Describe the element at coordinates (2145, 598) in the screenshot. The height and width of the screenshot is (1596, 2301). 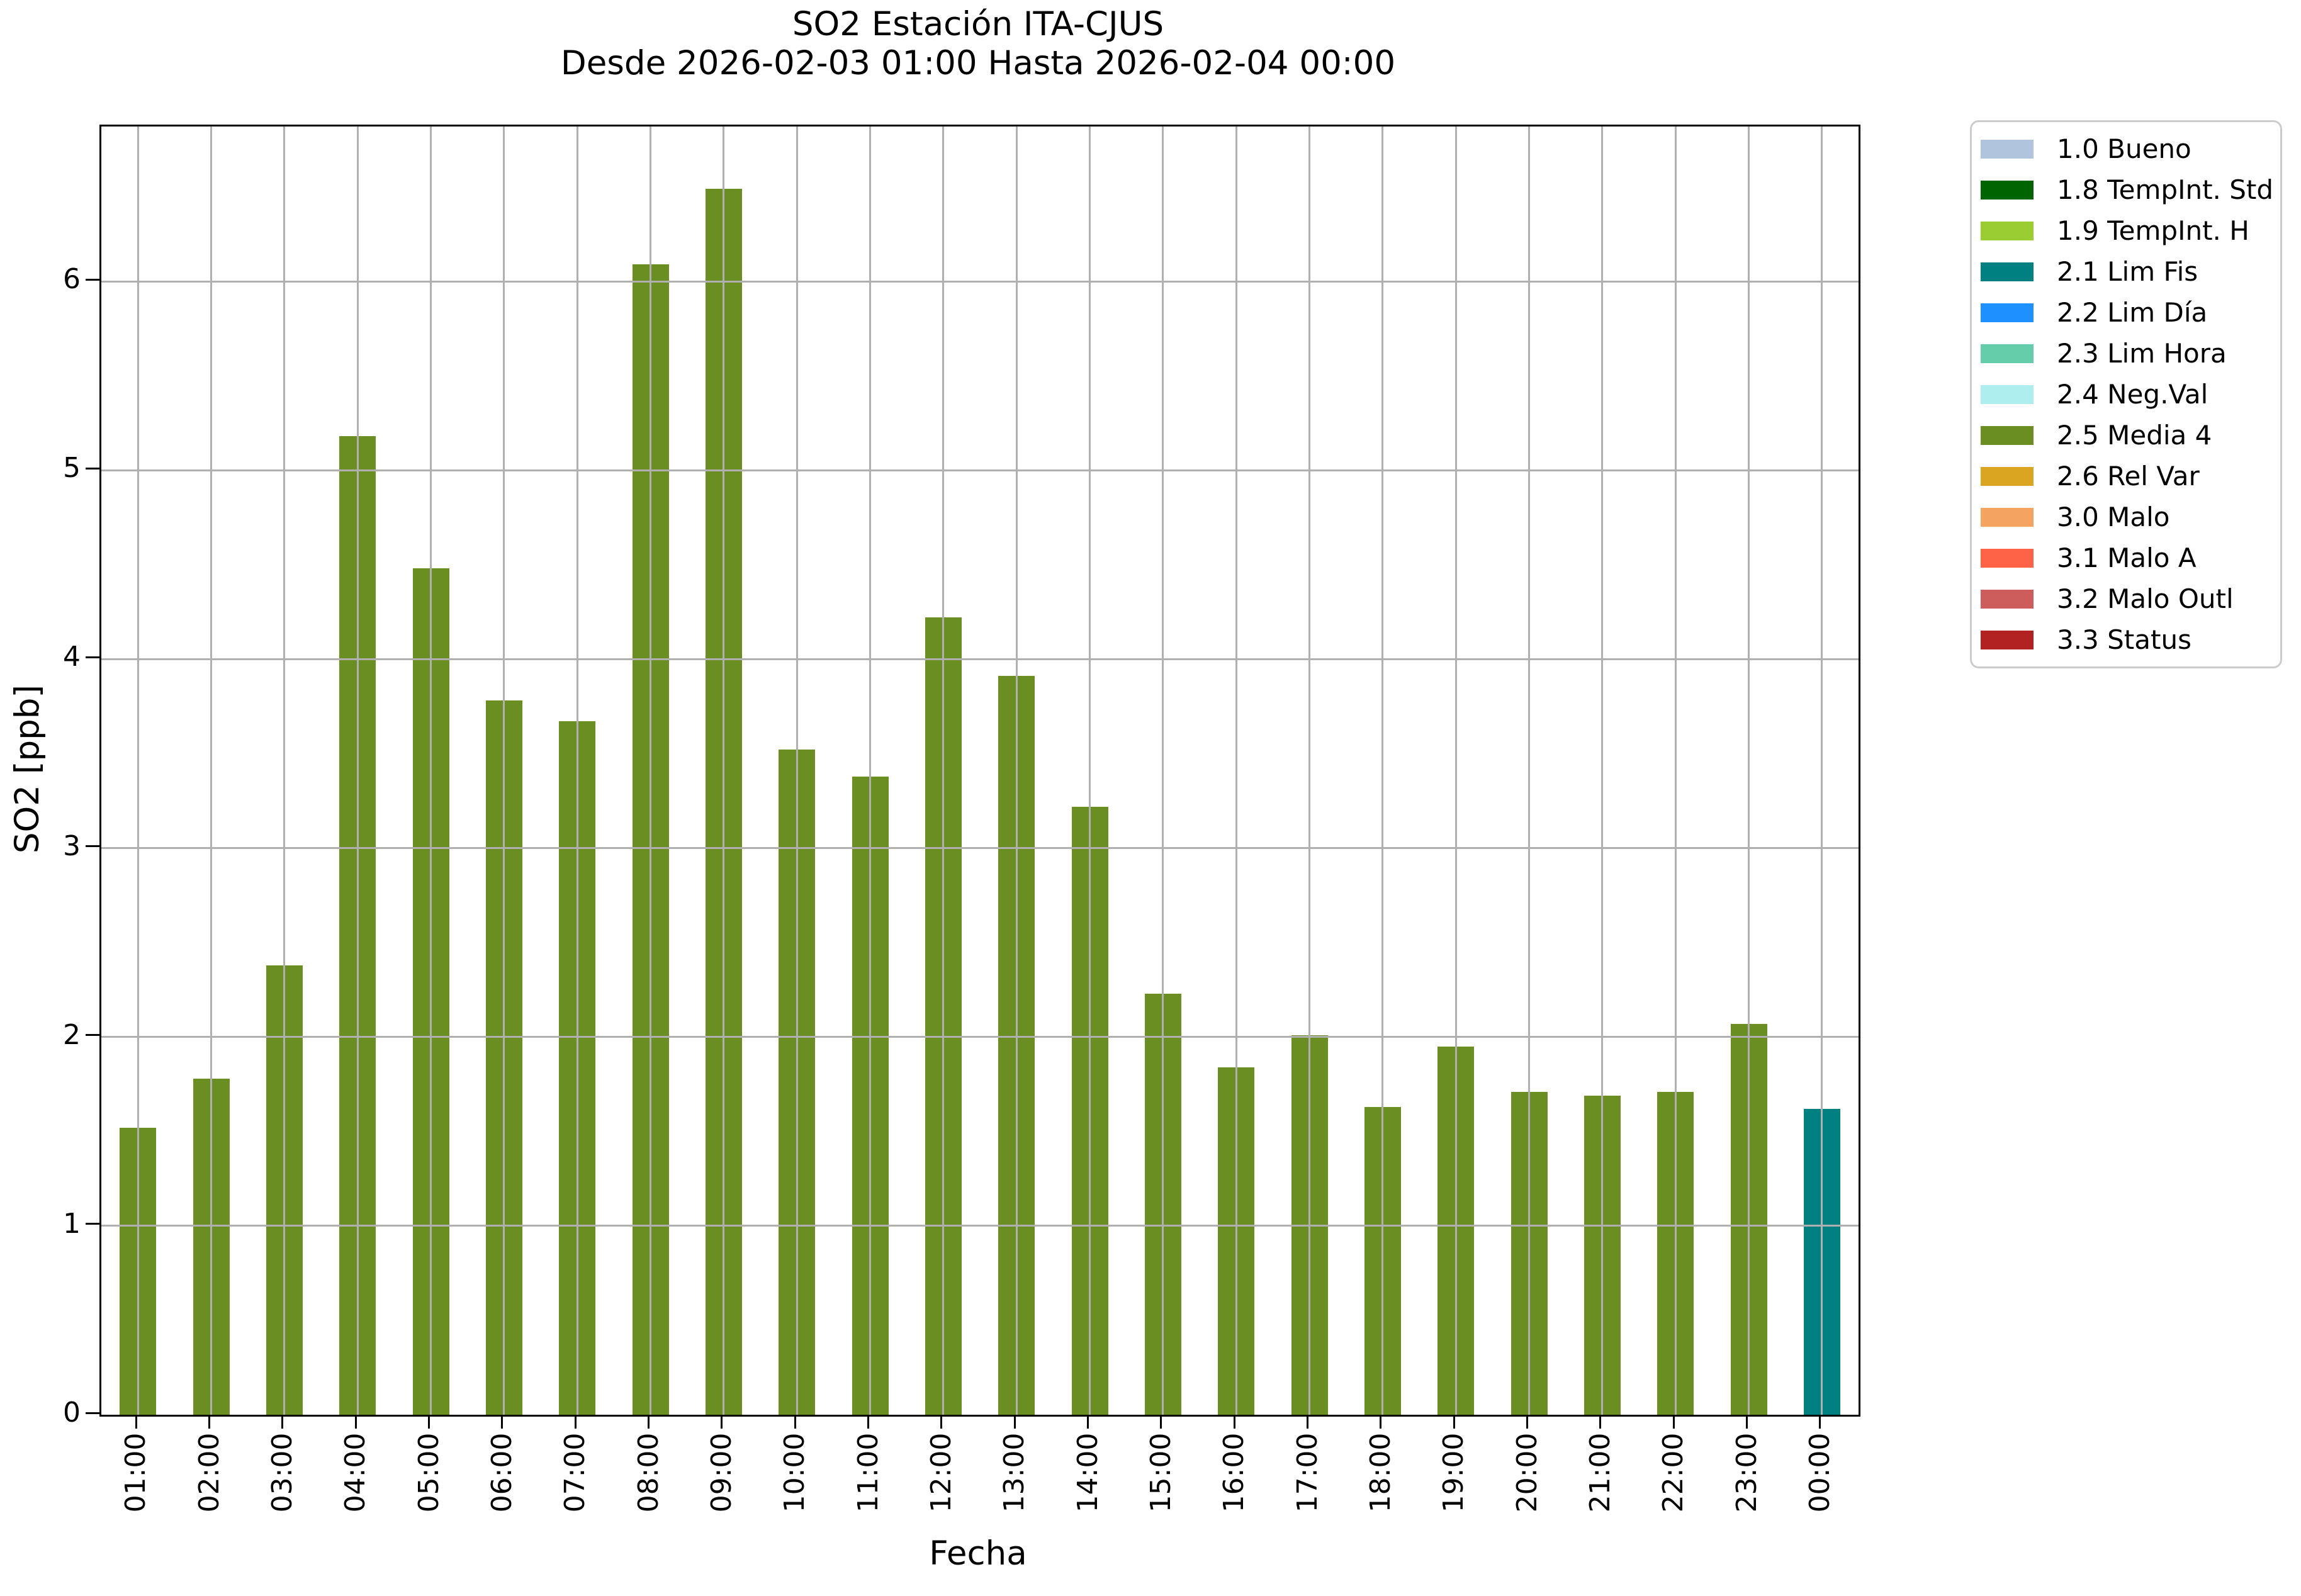
I see `legend-label: 3.2 Malo Outl` at that location.